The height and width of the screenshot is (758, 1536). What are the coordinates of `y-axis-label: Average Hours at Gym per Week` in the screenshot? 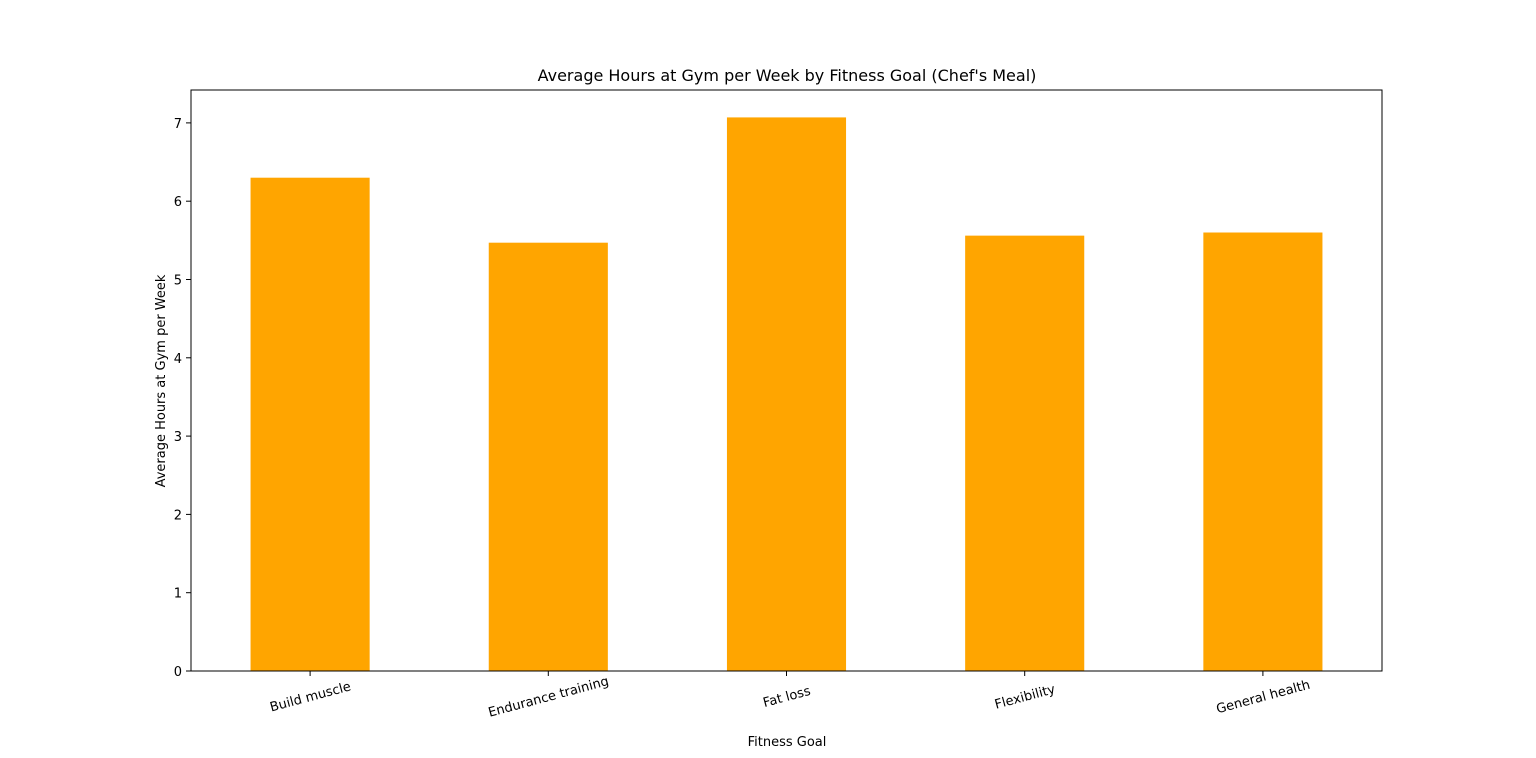 It's located at (161, 380).